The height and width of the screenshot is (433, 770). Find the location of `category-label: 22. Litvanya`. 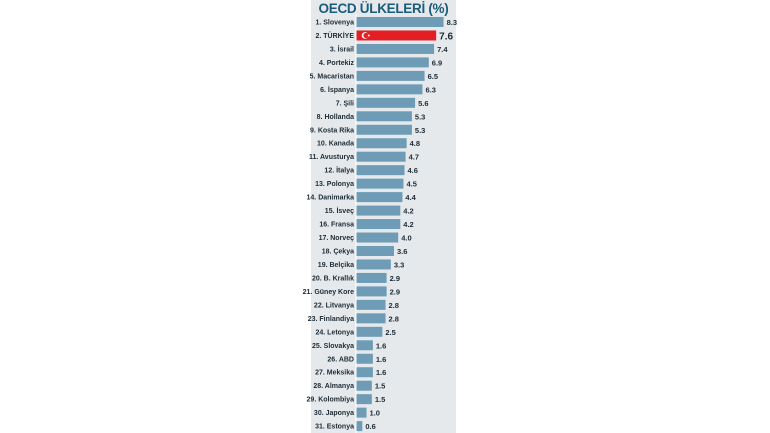

category-label: 22. Litvanya is located at coordinates (334, 305).